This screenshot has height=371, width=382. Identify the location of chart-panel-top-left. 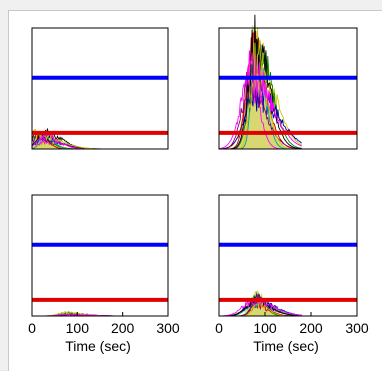
(100, 88).